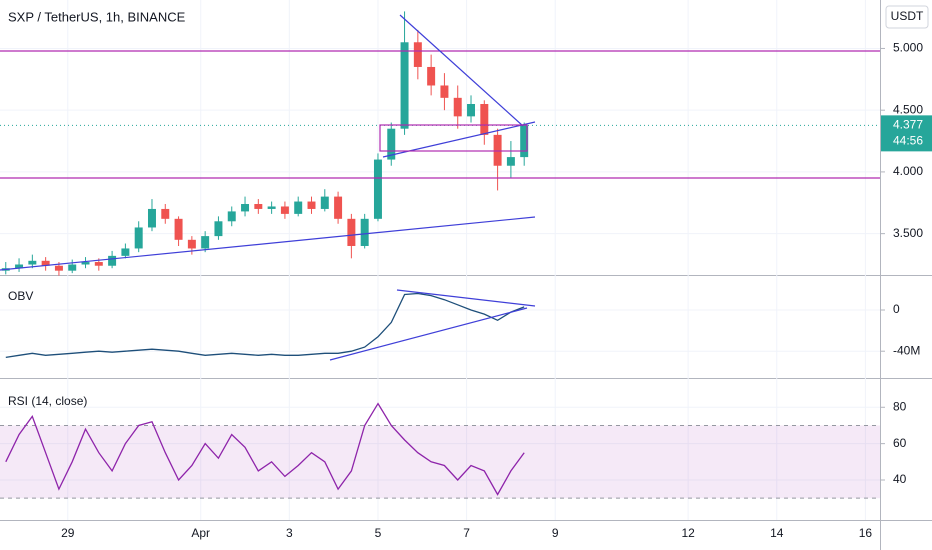 The image size is (932, 550). I want to click on y-tick-label: 4.500, so click(908, 109).